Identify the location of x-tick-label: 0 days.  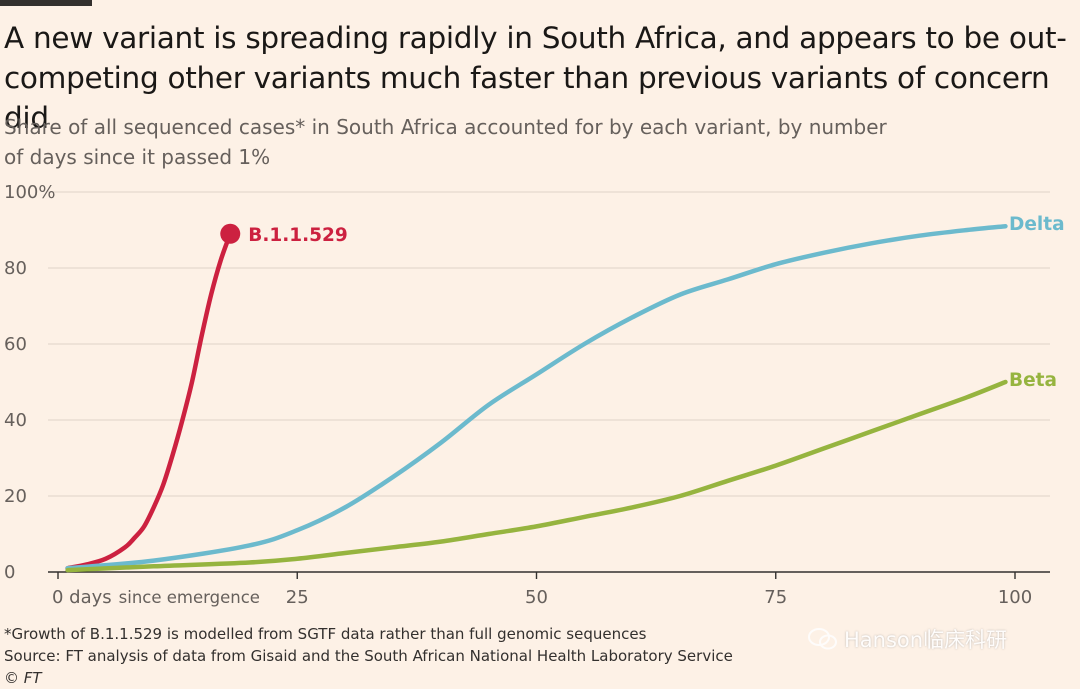
(82, 597).